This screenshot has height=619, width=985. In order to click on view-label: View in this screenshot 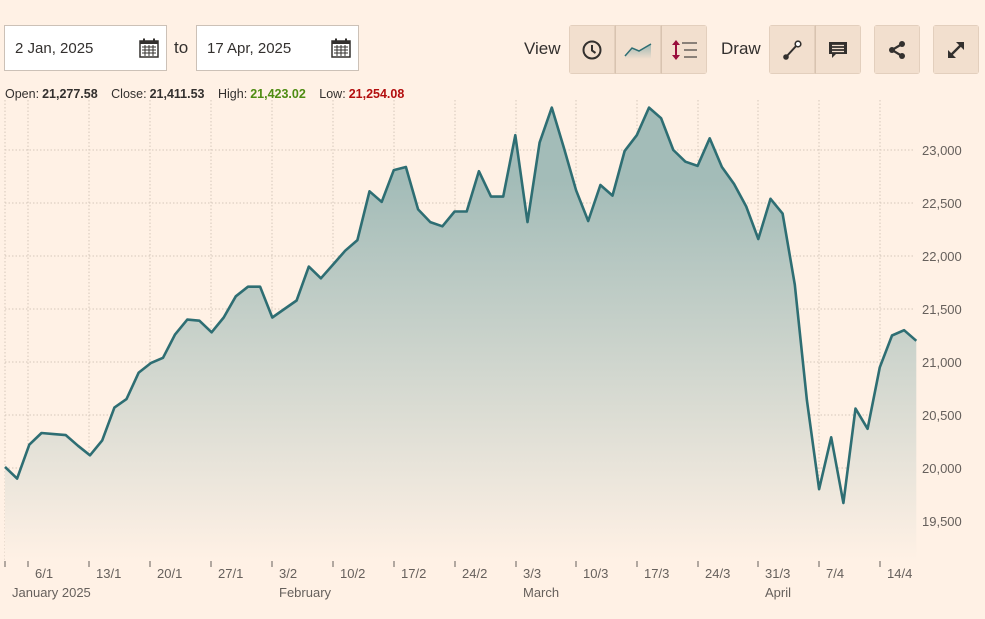, I will do `click(542, 48)`.